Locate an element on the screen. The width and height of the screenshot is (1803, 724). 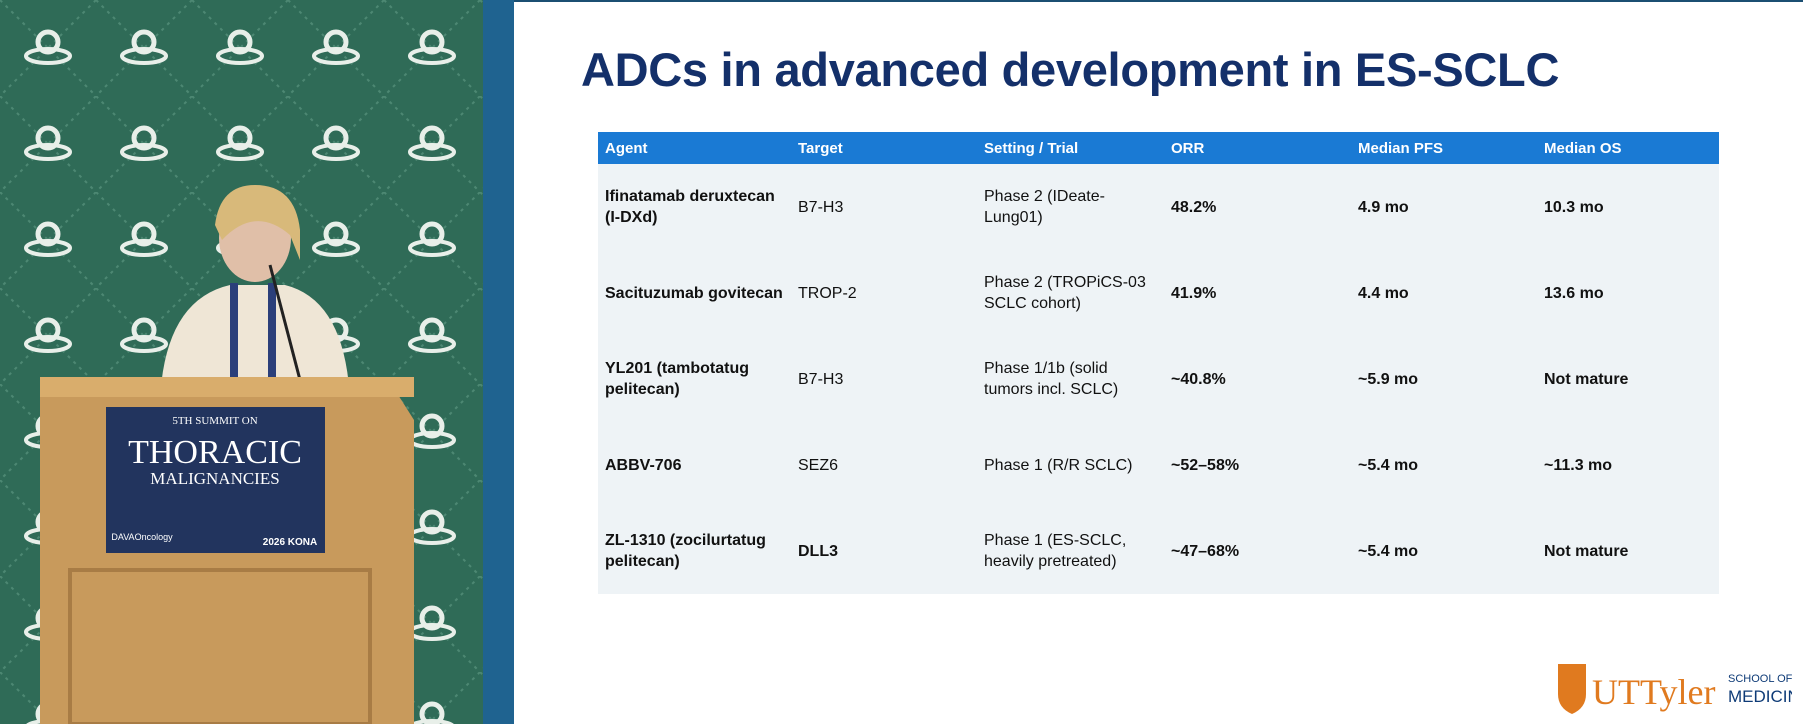
table-cell: ~5.9 mo is located at coordinates (1444, 379).